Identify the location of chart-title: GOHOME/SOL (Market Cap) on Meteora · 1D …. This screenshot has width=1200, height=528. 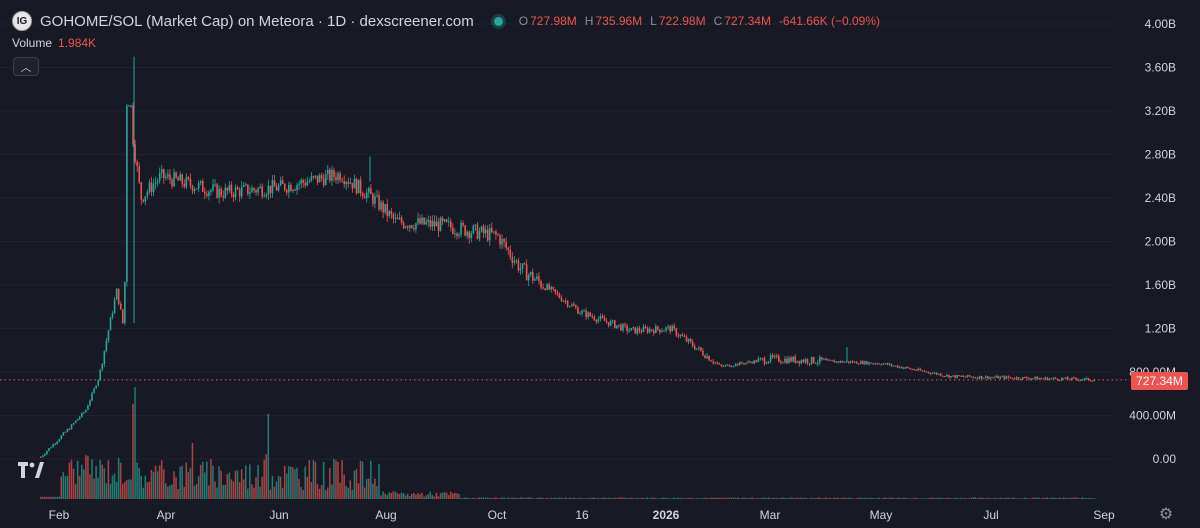
(257, 21).